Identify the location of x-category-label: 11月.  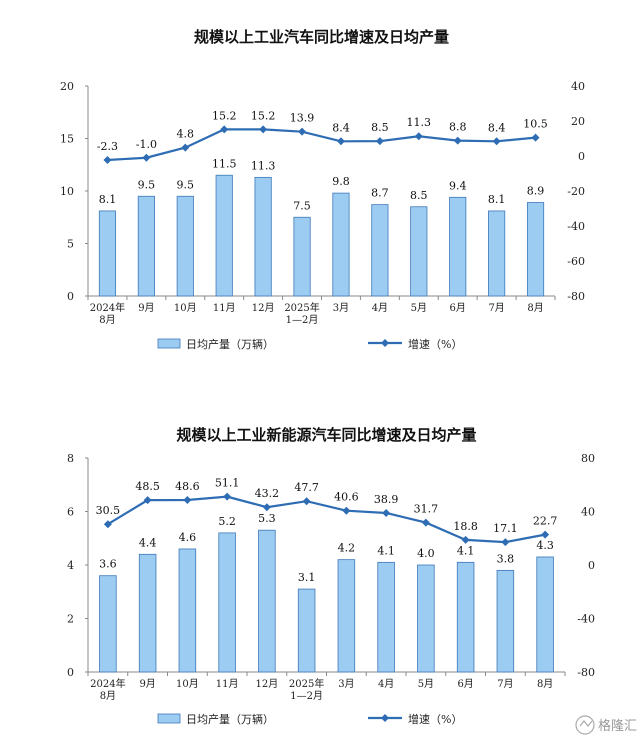
(227, 684).